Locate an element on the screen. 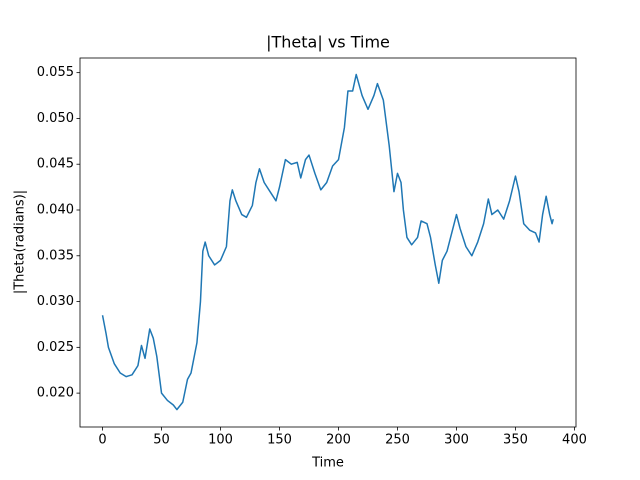 The width and height of the screenshot is (640, 480). x-tick-label: 50 is located at coordinates (161, 440).